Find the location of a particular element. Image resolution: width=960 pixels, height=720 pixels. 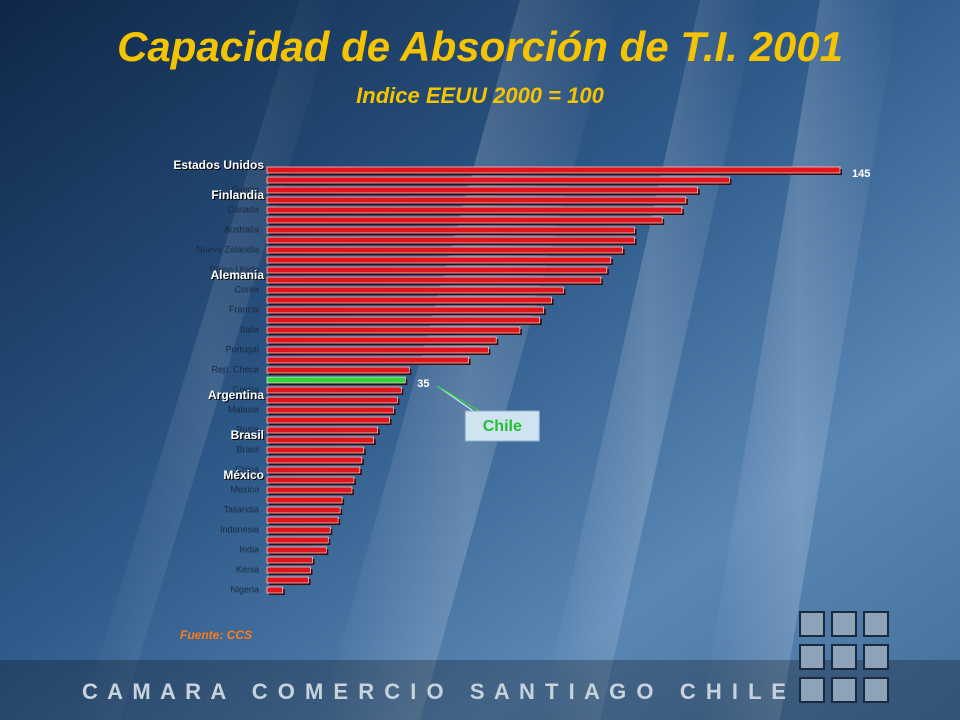

highlight-label: Alemania is located at coordinates (238, 275).